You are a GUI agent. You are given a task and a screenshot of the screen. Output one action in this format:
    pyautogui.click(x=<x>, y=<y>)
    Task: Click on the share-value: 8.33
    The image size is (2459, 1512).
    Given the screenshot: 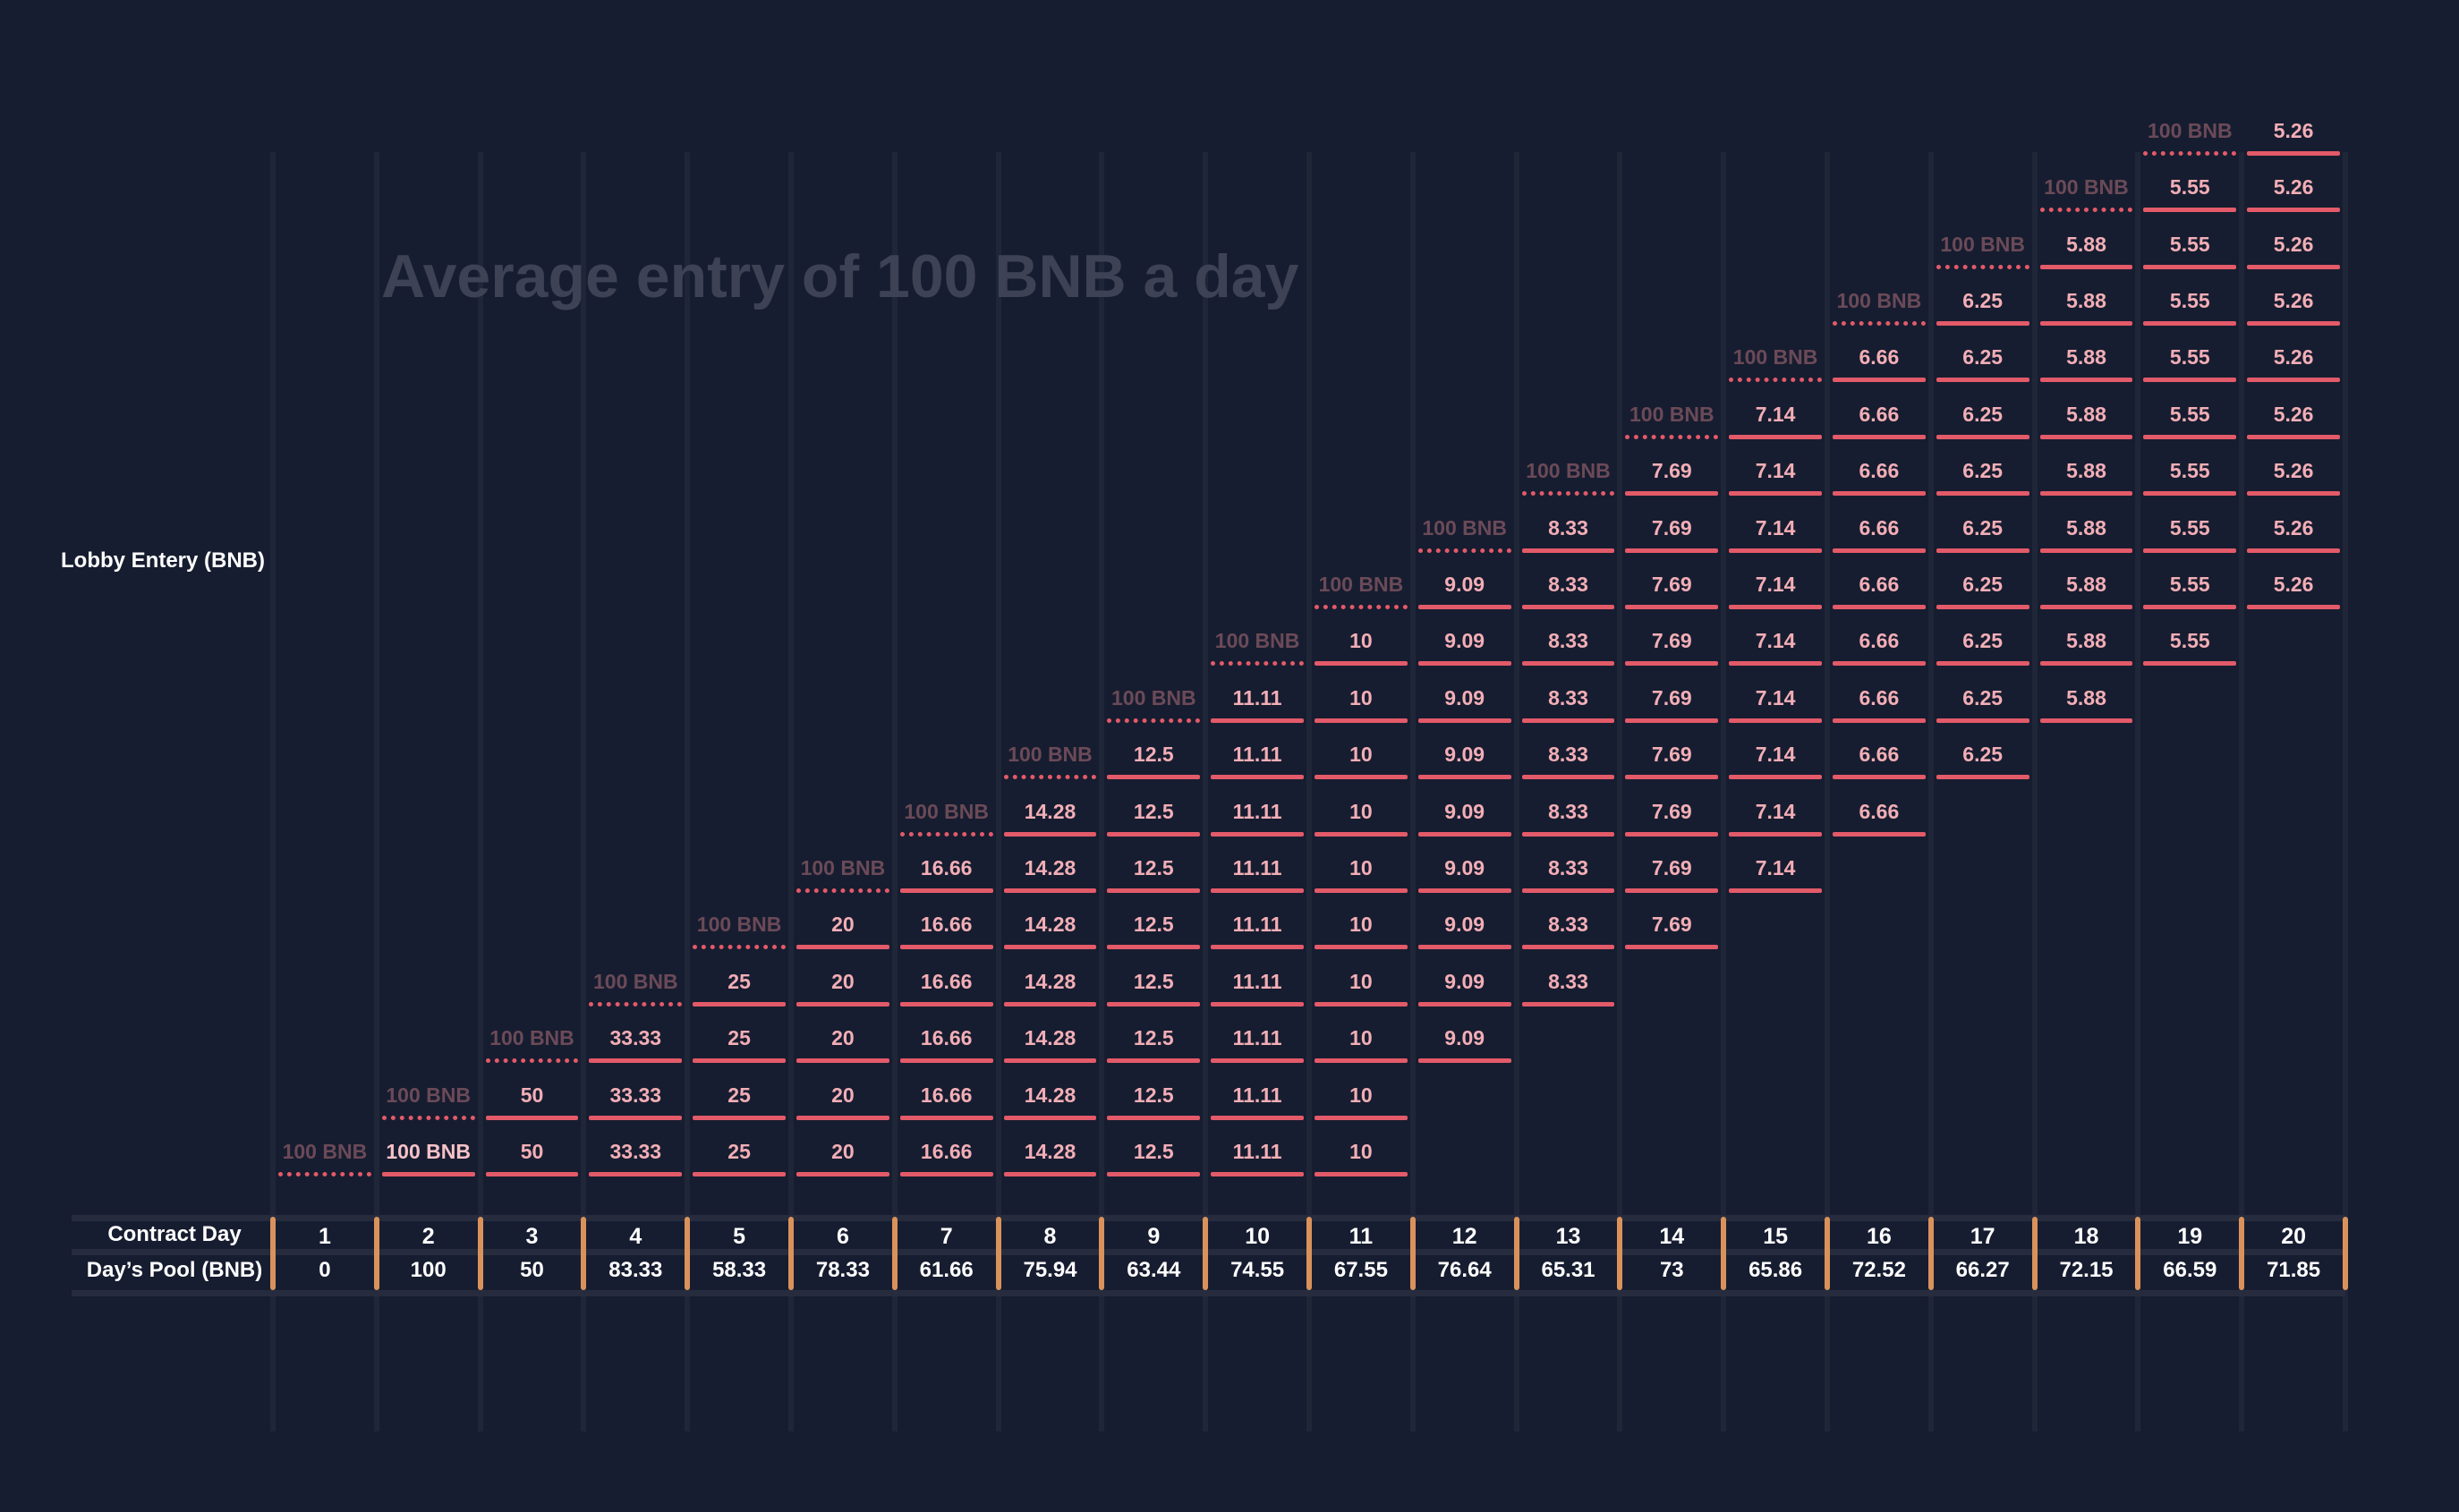 What is the action you would take?
    pyautogui.click(x=1568, y=755)
    